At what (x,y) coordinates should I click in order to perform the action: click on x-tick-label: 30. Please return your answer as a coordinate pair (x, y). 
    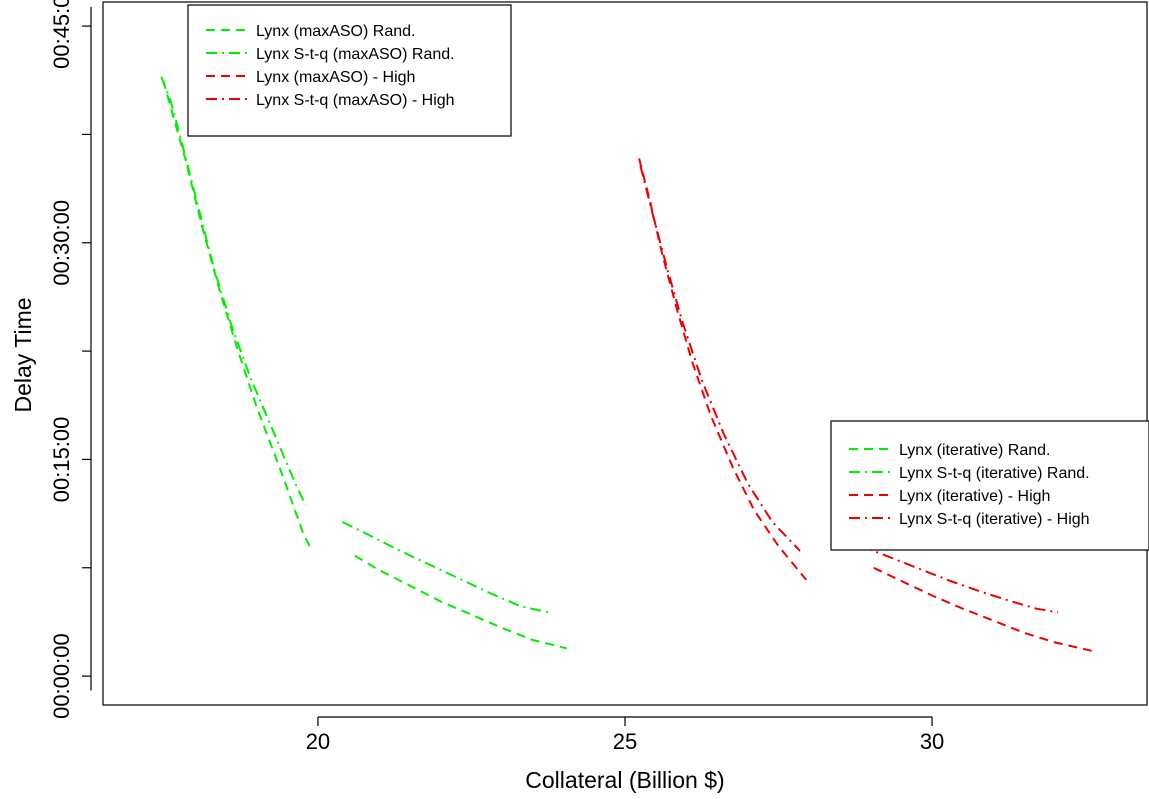
    Looking at the image, I should click on (932, 741).